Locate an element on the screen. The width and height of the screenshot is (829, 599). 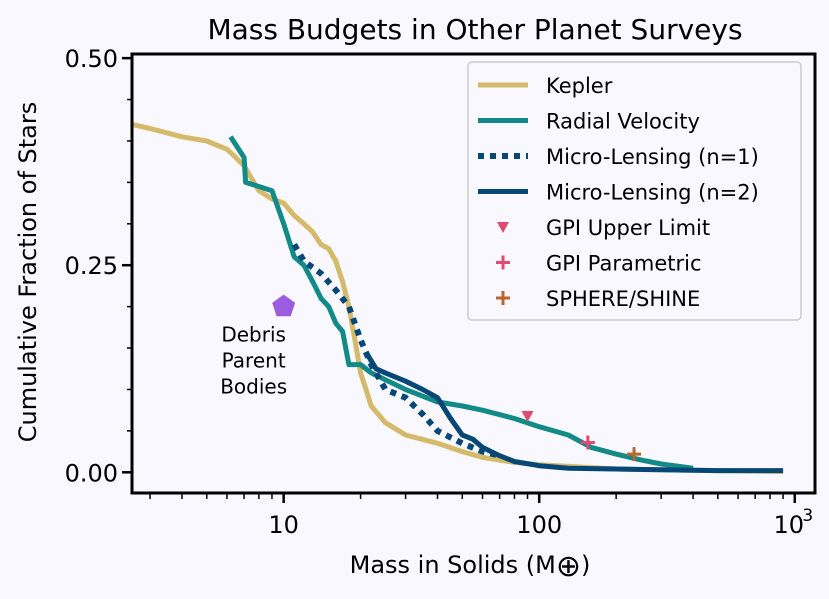
legend-handle-gpi-upper-limit is located at coordinates (503, 227).